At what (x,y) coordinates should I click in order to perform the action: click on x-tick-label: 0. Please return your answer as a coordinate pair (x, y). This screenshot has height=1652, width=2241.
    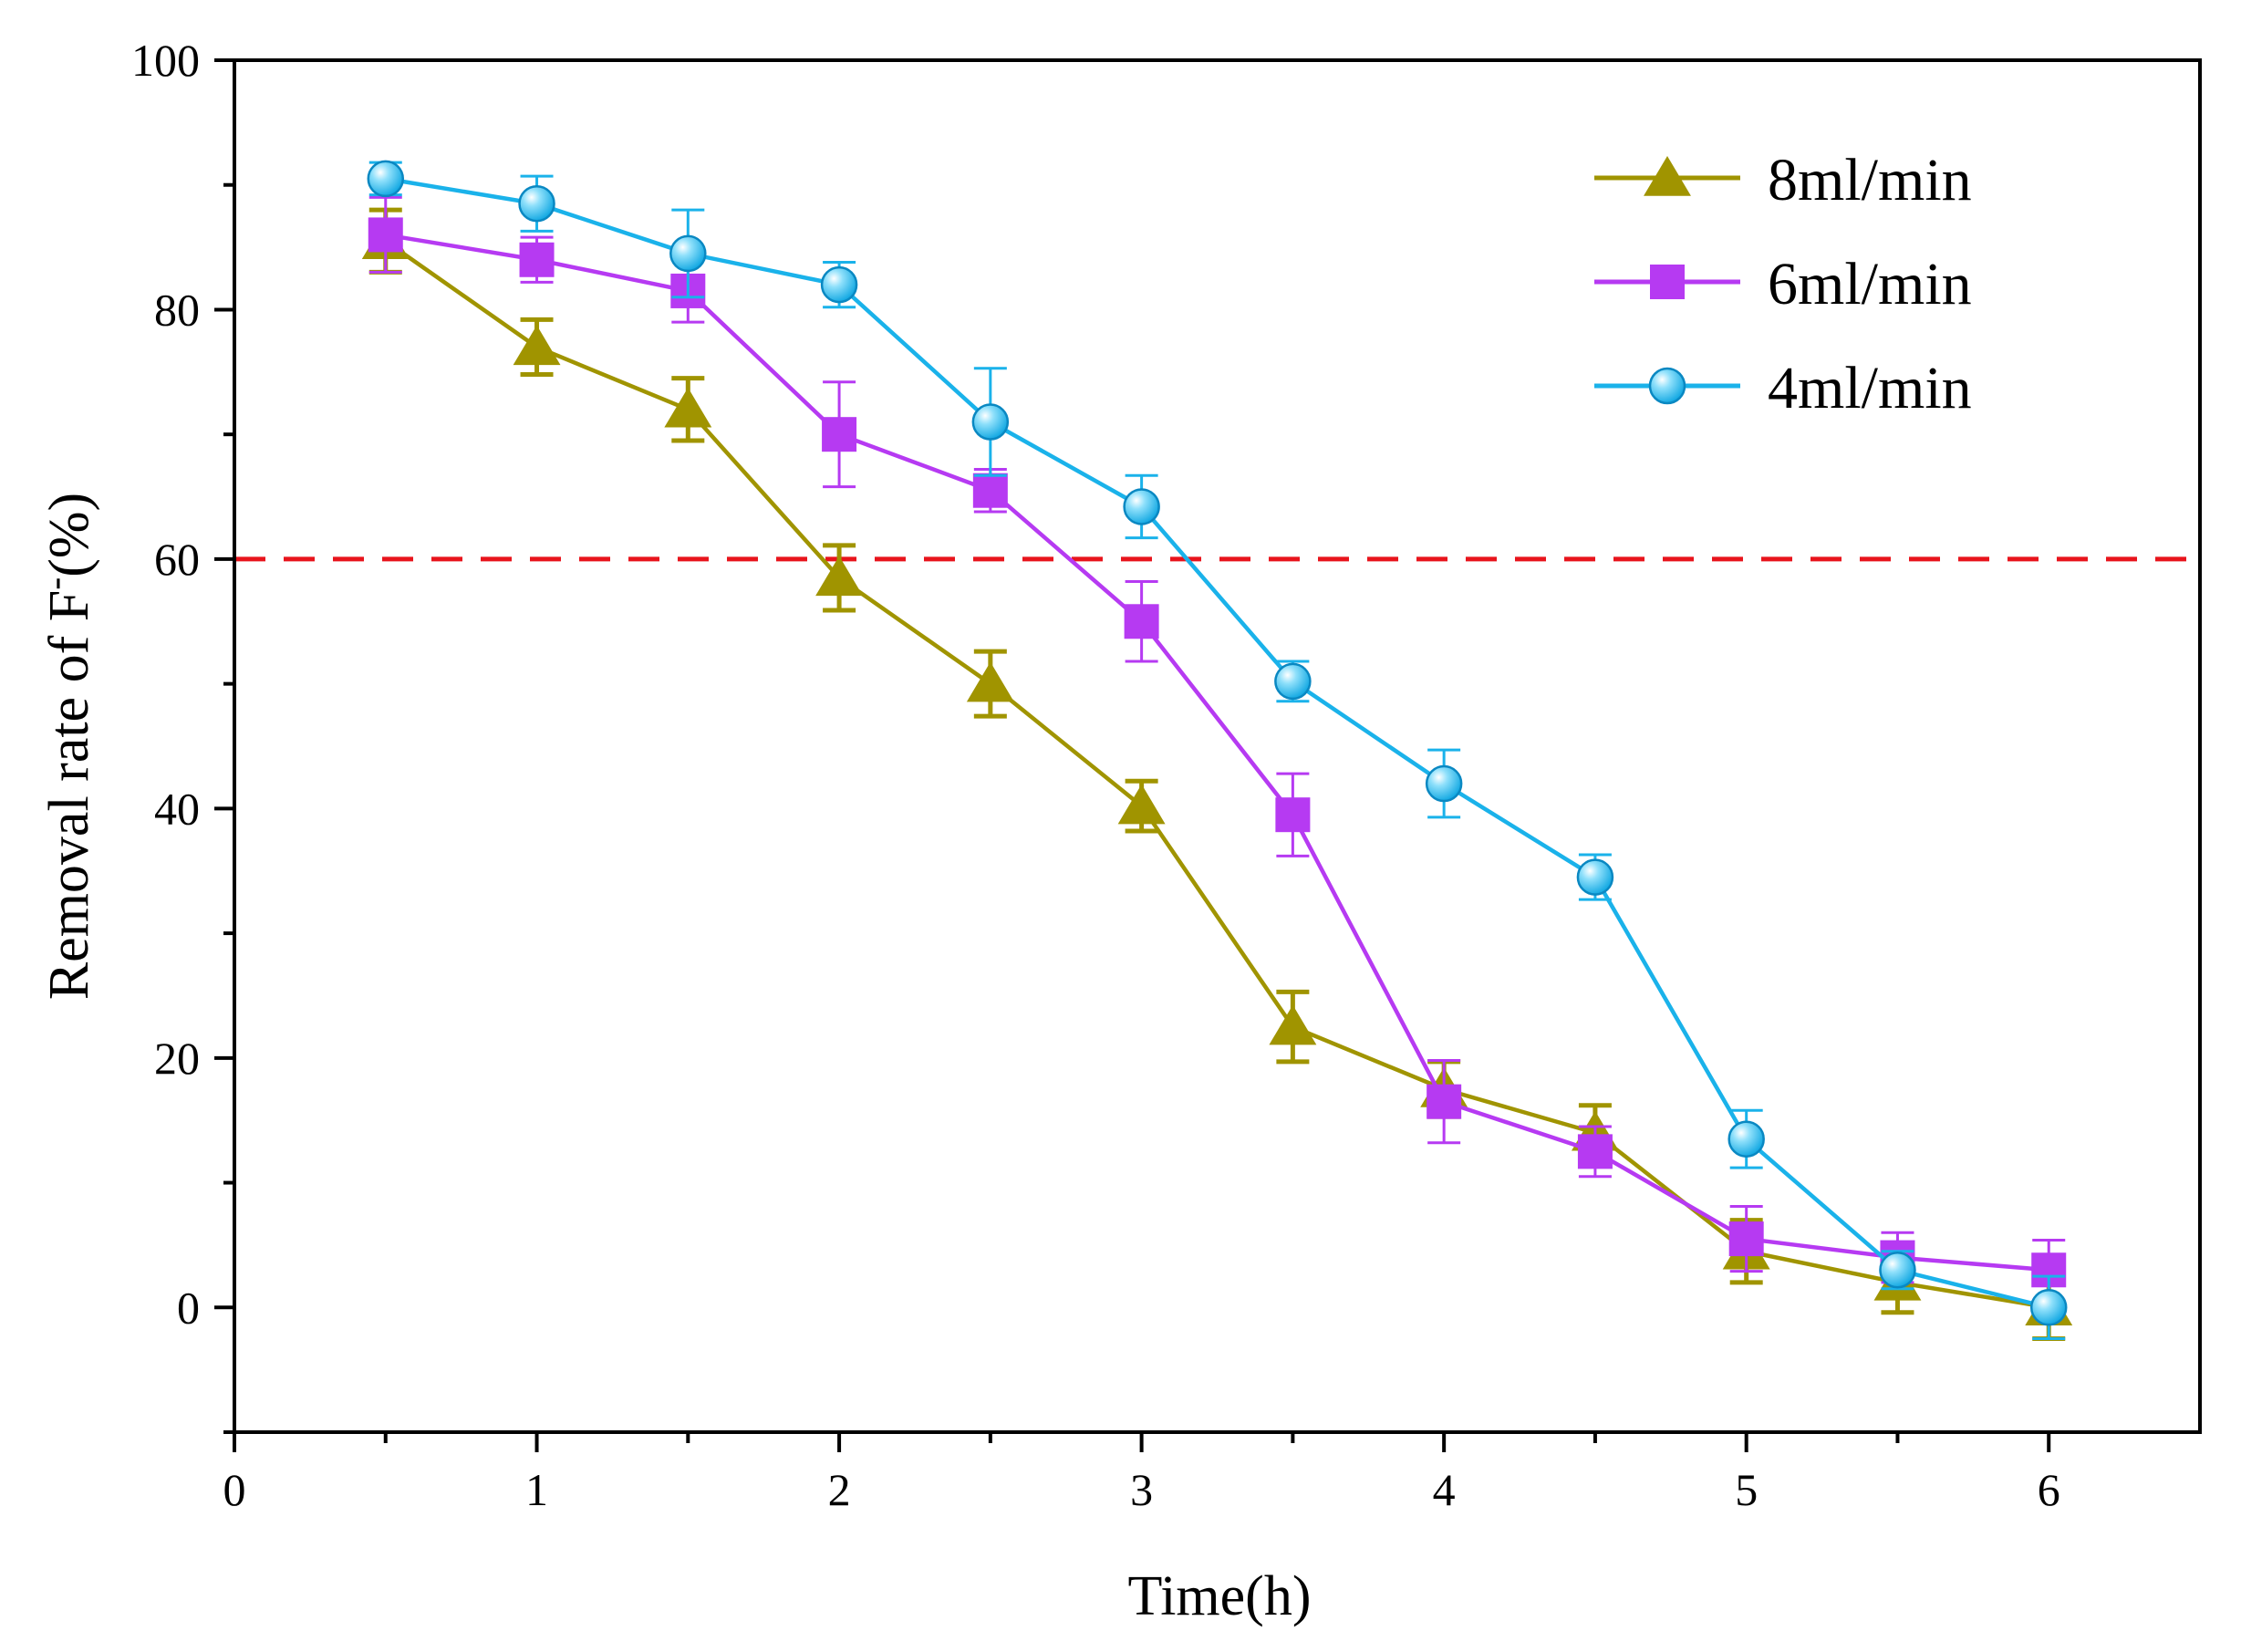
    Looking at the image, I should click on (235, 1489).